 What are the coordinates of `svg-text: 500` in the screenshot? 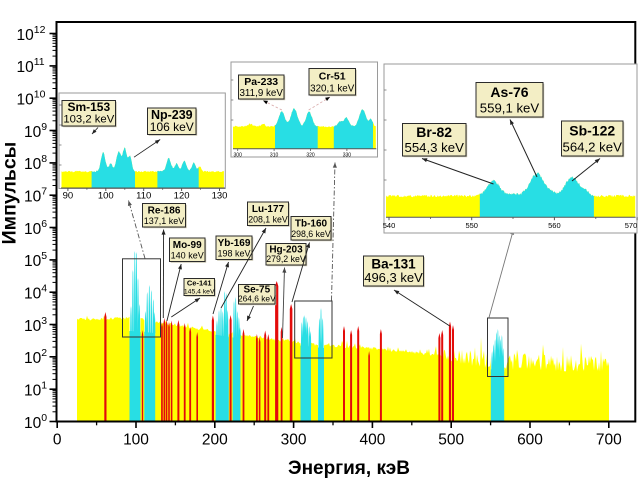 It's located at (451, 440).